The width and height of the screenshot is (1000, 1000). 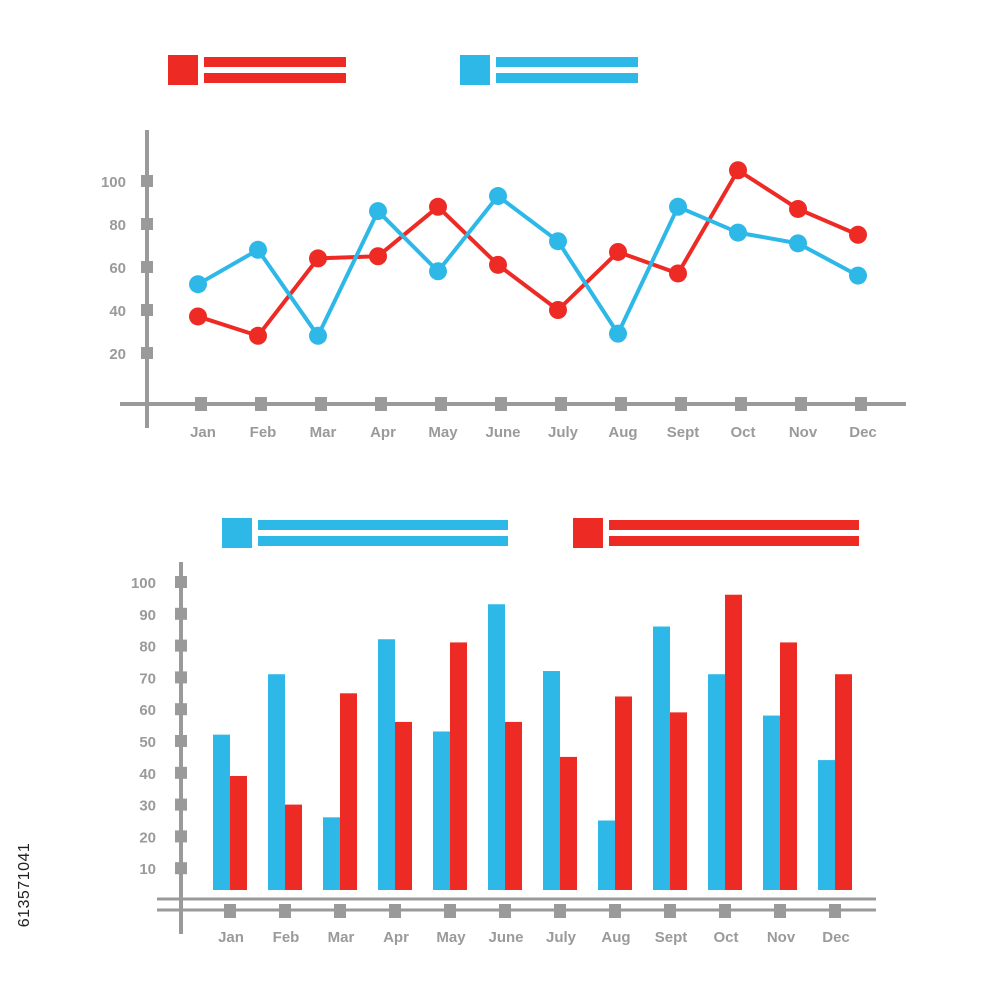 I want to click on line-series-red, so click(x=528, y=253).